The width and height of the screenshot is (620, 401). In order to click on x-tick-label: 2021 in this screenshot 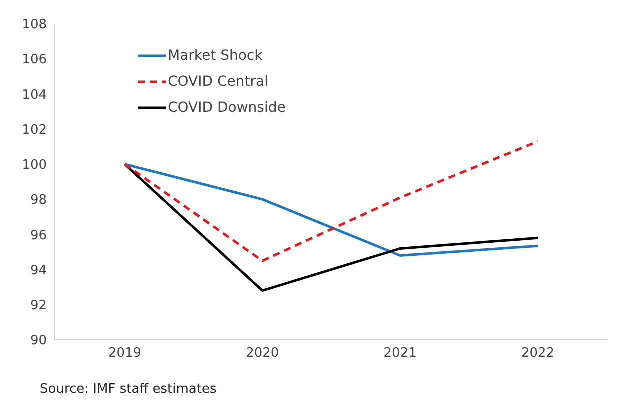, I will do `click(400, 354)`.